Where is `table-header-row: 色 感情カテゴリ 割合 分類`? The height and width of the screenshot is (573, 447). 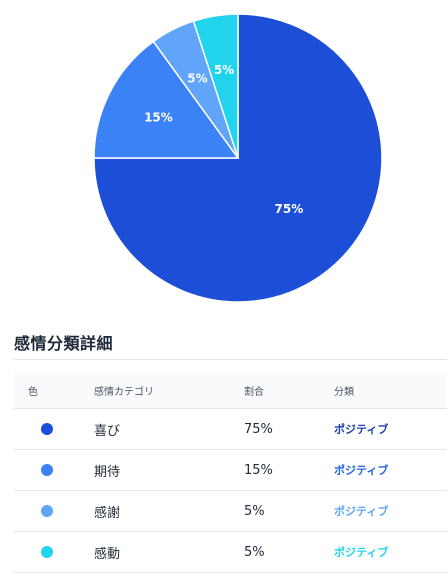 table-header-row: 色 感情カテゴリ 割合 分類 is located at coordinates (230, 390).